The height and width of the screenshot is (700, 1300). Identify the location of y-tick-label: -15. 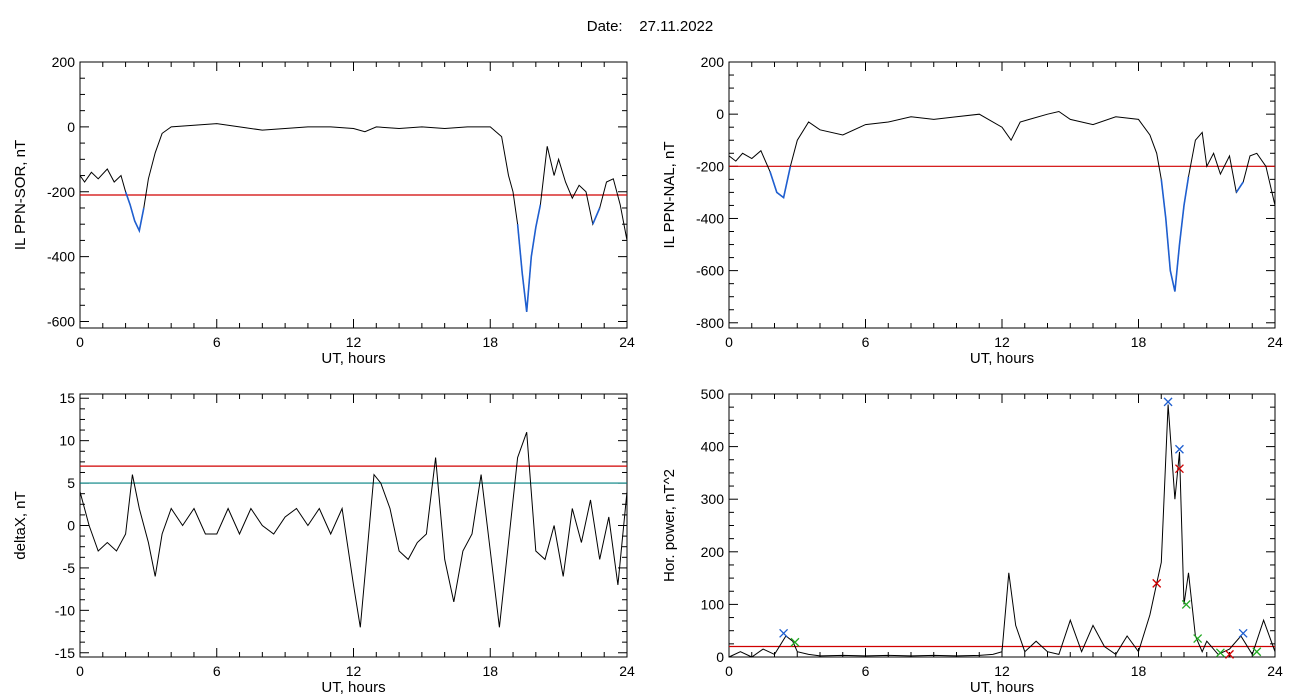
(65, 653).